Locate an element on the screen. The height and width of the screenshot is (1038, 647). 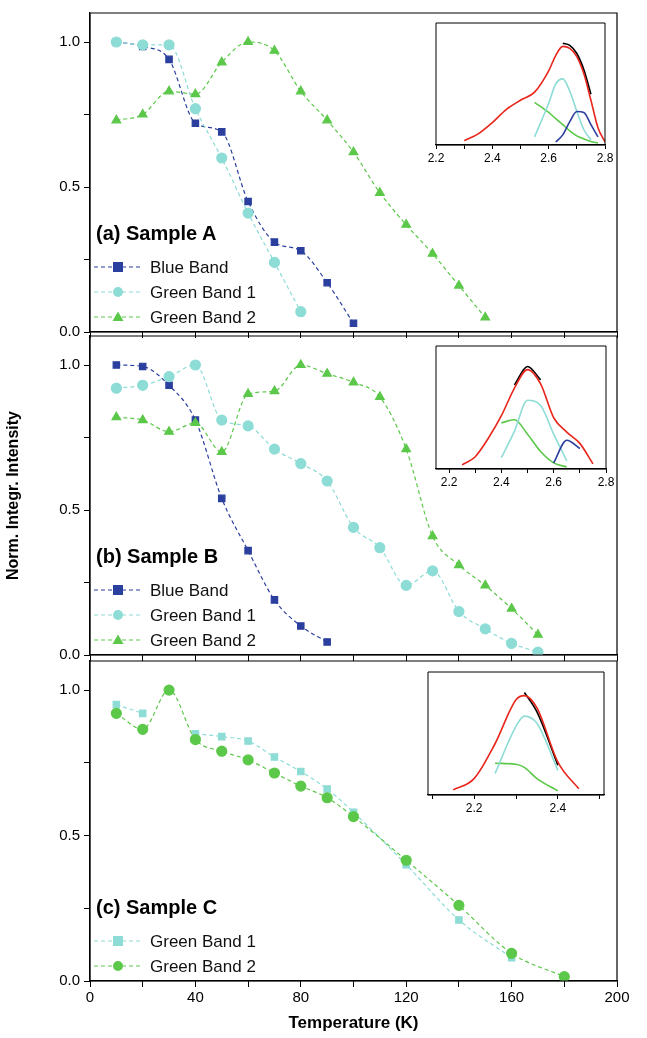
x-tick-label: 120 is located at coordinates (406, 997).